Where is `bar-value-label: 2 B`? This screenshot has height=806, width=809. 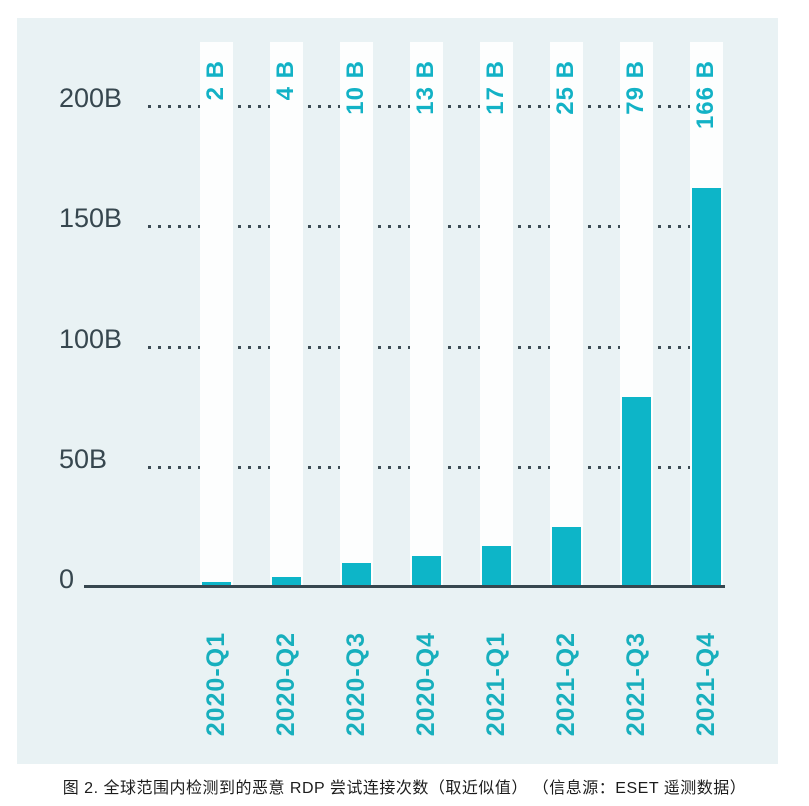
bar-value-label: 2 B is located at coordinates (215, 80).